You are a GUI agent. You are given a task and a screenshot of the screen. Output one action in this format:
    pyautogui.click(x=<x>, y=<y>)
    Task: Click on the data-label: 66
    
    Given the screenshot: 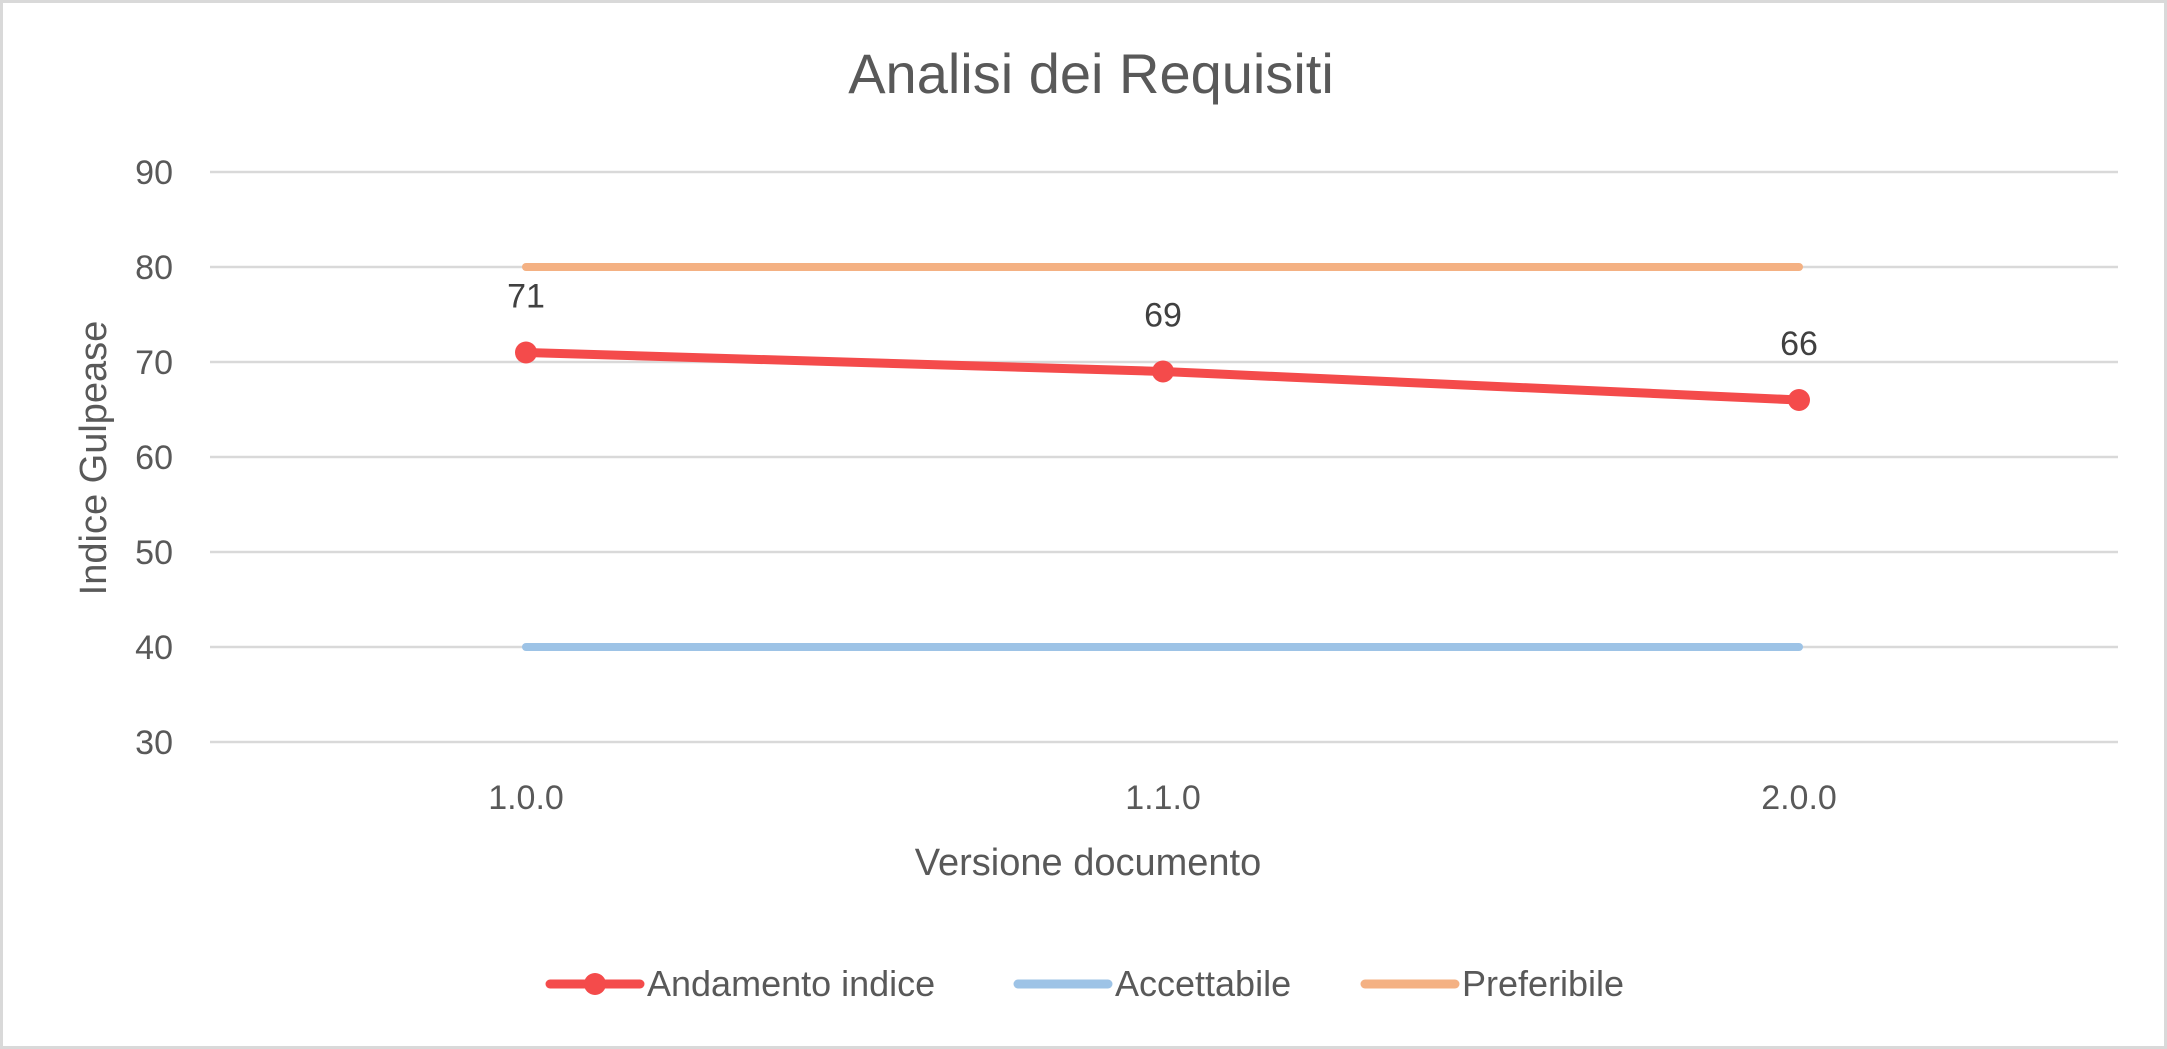 What is the action you would take?
    pyautogui.click(x=1799, y=344)
    